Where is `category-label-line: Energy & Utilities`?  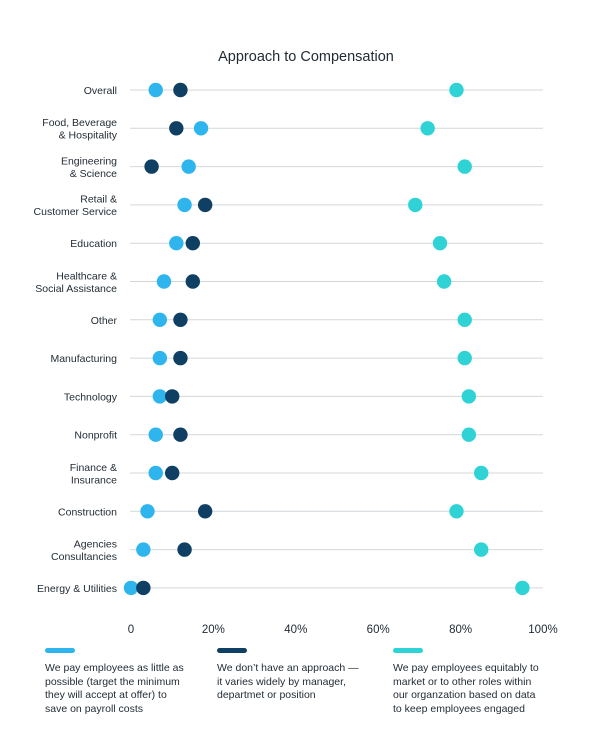 category-label-line: Energy & Utilities is located at coordinates (77, 589).